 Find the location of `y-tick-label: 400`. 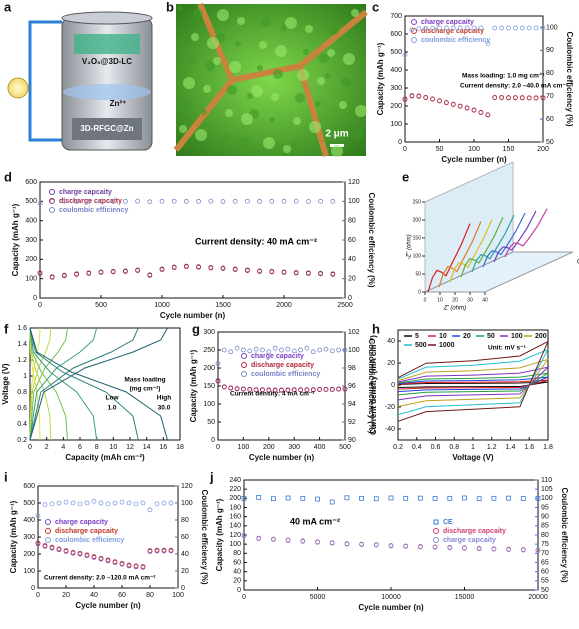

y-tick-label: 400 is located at coordinates (396, 70).